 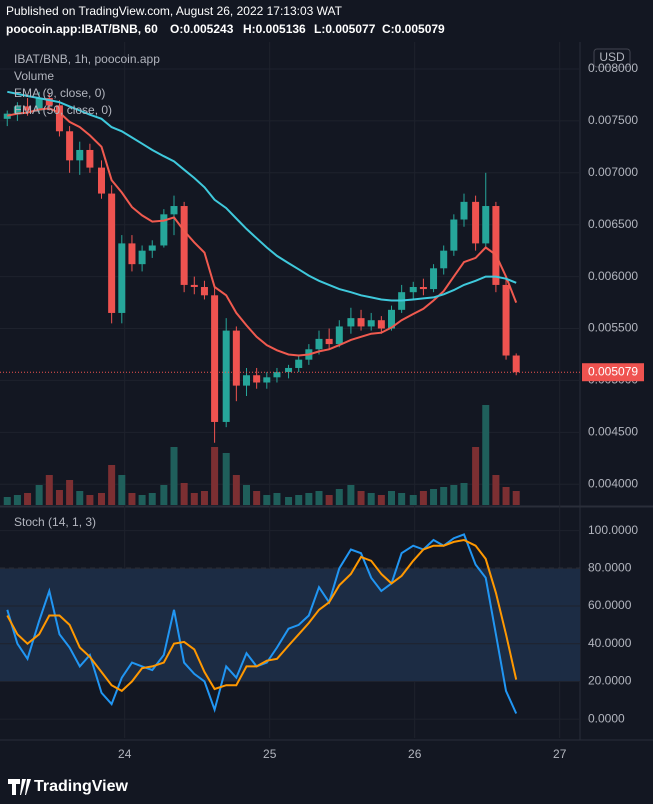 What do you see at coordinates (125, 754) in the screenshot?
I see `x-tick-label: 24` at bounding box center [125, 754].